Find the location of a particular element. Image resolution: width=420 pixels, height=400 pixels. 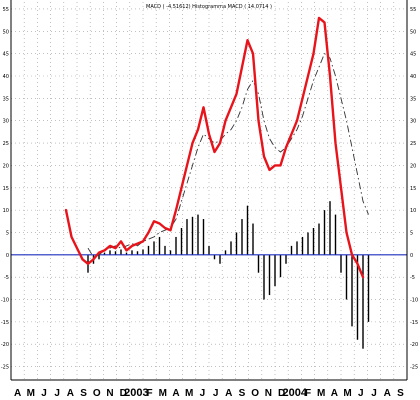

y-tick-label-right: 50 is located at coordinates (413, 32).